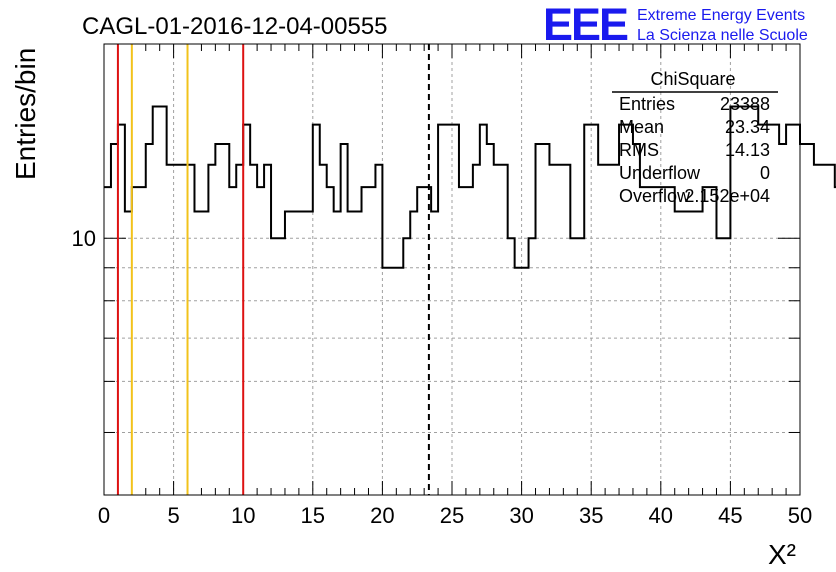 The height and width of the screenshot is (572, 836). What do you see at coordinates (660, 173) in the screenshot?
I see `stats-label-underflow: Underflow` at bounding box center [660, 173].